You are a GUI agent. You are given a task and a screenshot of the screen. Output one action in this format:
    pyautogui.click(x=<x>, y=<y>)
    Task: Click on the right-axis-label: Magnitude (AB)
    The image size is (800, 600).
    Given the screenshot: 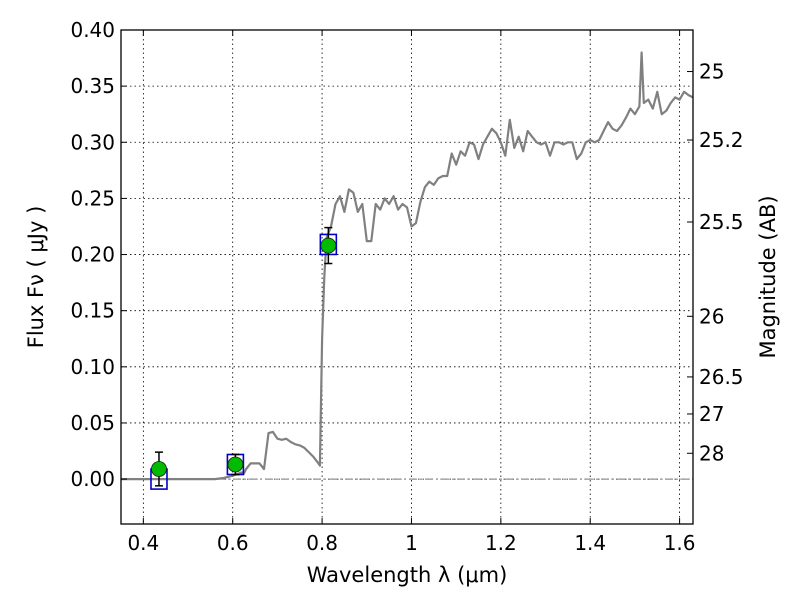 What is the action you would take?
    pyautogui.click(x=768, y=276)
    